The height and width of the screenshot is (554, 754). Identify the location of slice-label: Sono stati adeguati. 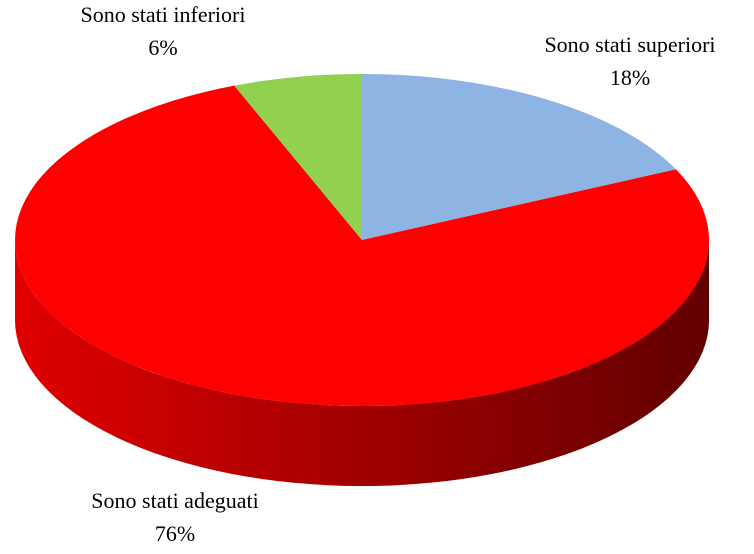
(174, 500).